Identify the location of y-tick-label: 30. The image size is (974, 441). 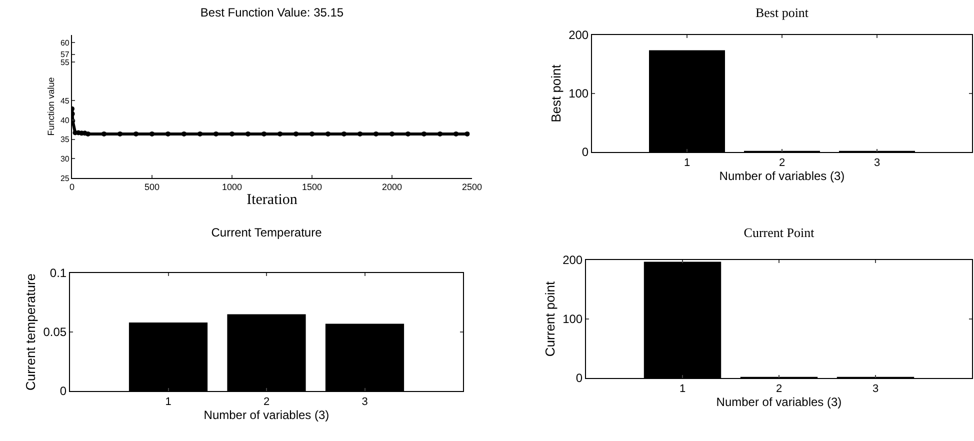
(65, 159).